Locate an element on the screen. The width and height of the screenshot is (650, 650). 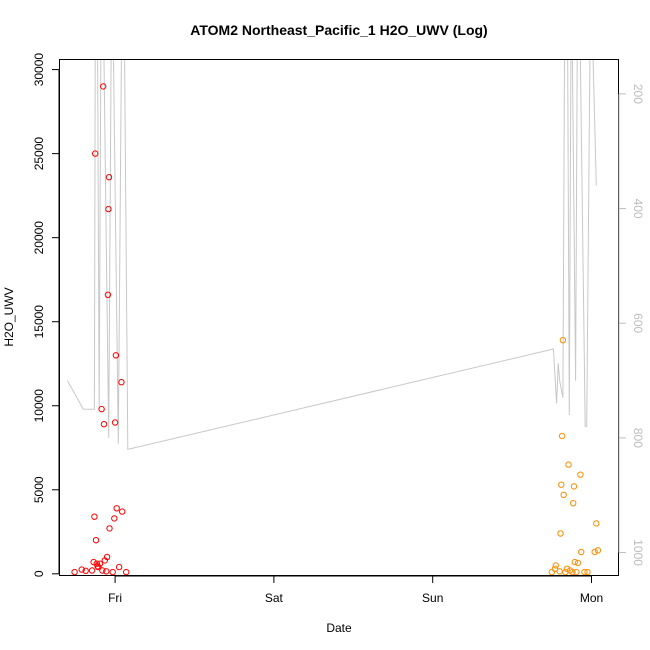
y-right-tick-label: 800 is located at coordinates (638, 438).